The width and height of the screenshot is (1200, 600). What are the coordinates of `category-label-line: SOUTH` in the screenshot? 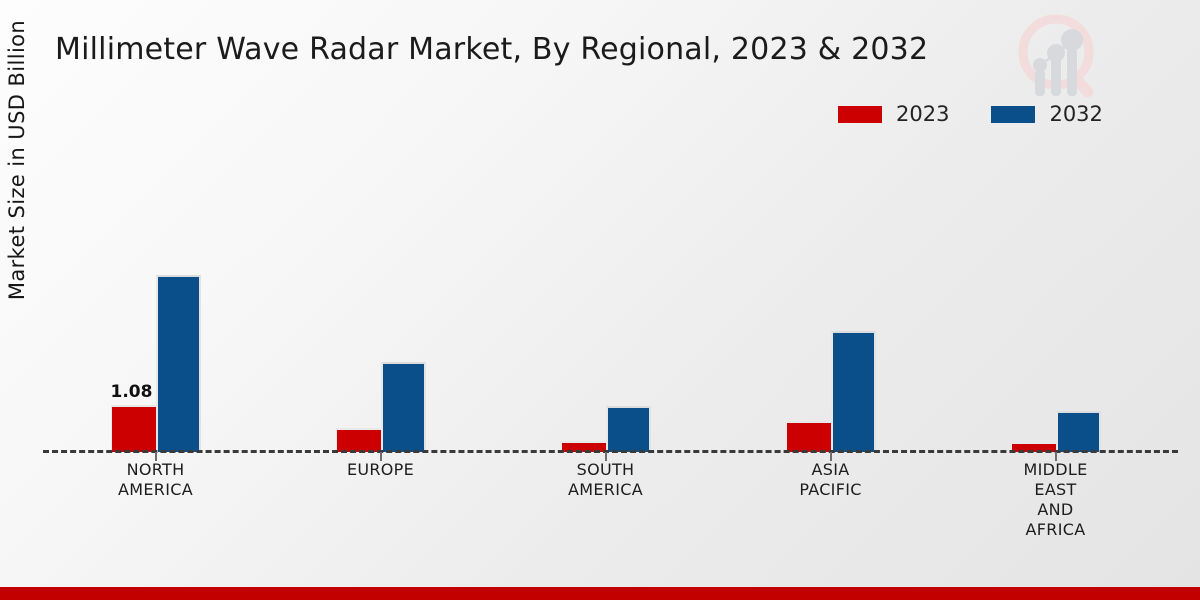 It's located at (605, 469).